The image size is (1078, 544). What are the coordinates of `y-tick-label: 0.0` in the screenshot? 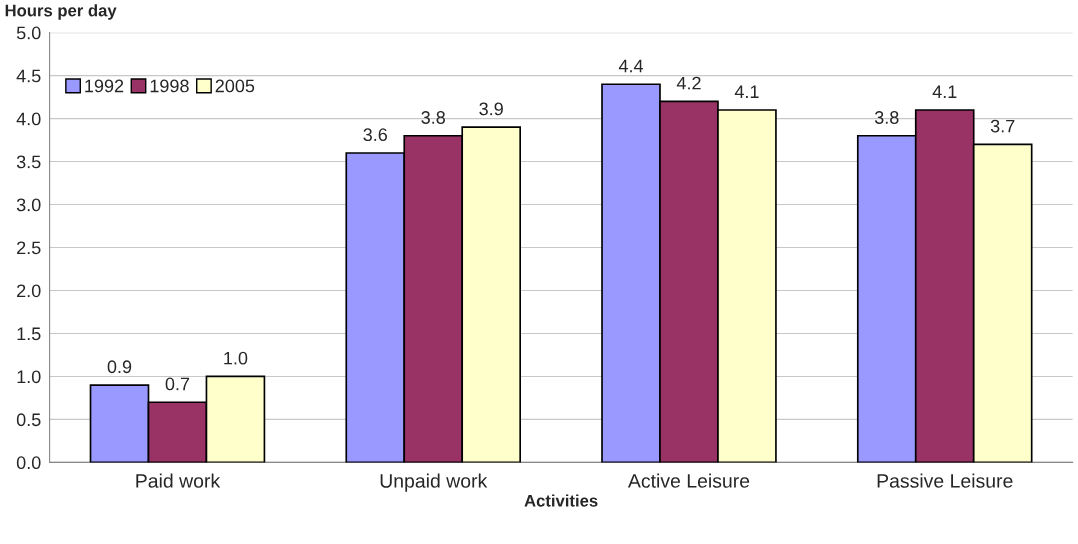 It's located at (28, 463).